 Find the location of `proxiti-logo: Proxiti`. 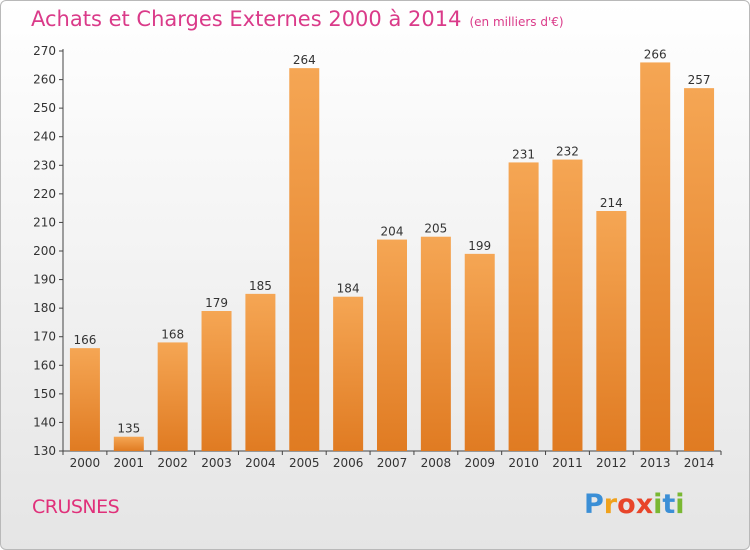

proxiti-logo: Proxiti is located at coordinates (634, 504).